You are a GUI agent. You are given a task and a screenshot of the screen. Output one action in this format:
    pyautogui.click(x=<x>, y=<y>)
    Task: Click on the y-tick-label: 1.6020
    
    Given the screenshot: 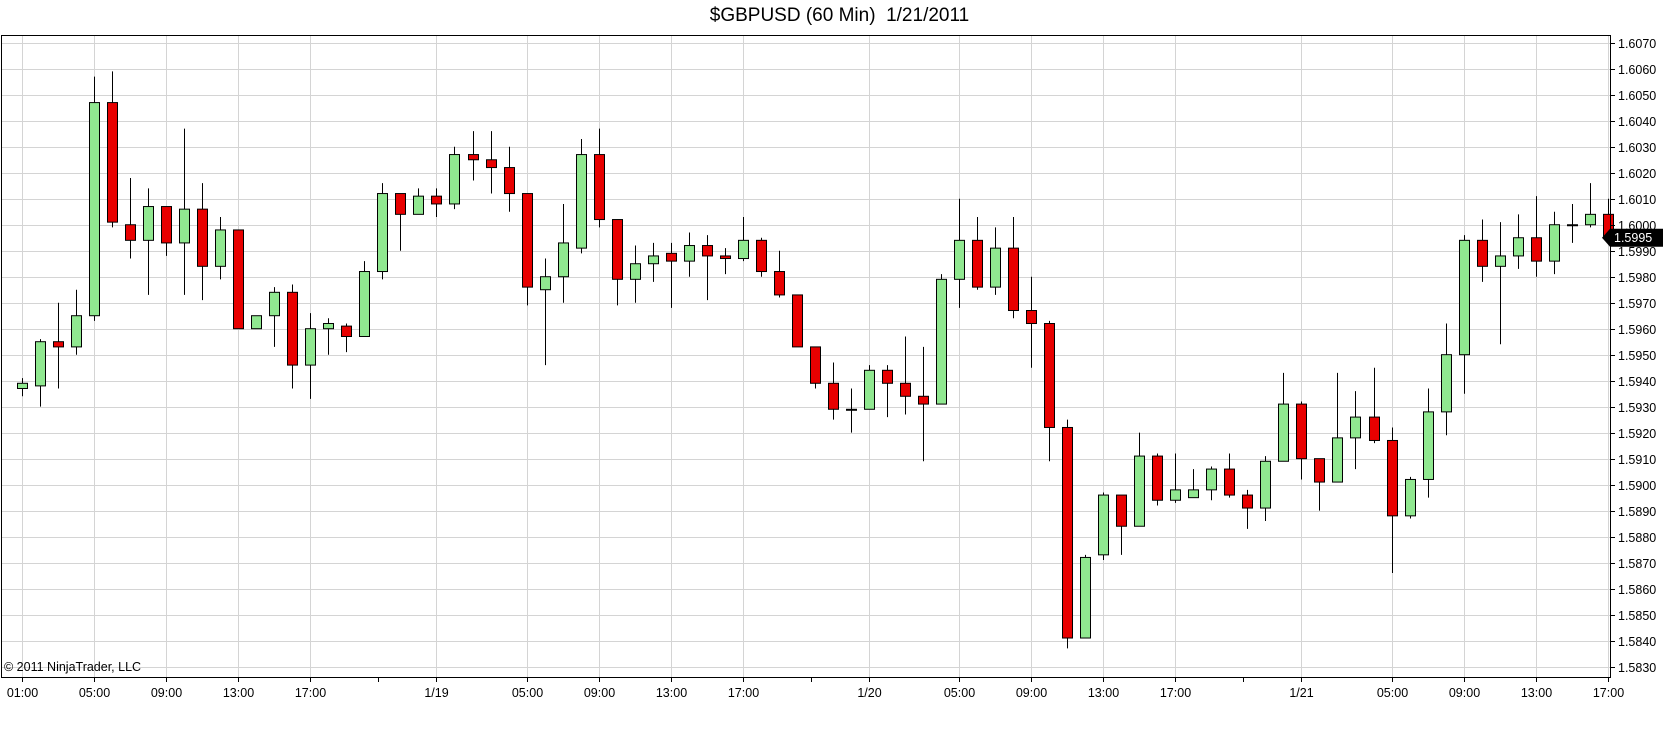 What is the action you would take?
    pyautogui.click(x=1637, y=174)
    